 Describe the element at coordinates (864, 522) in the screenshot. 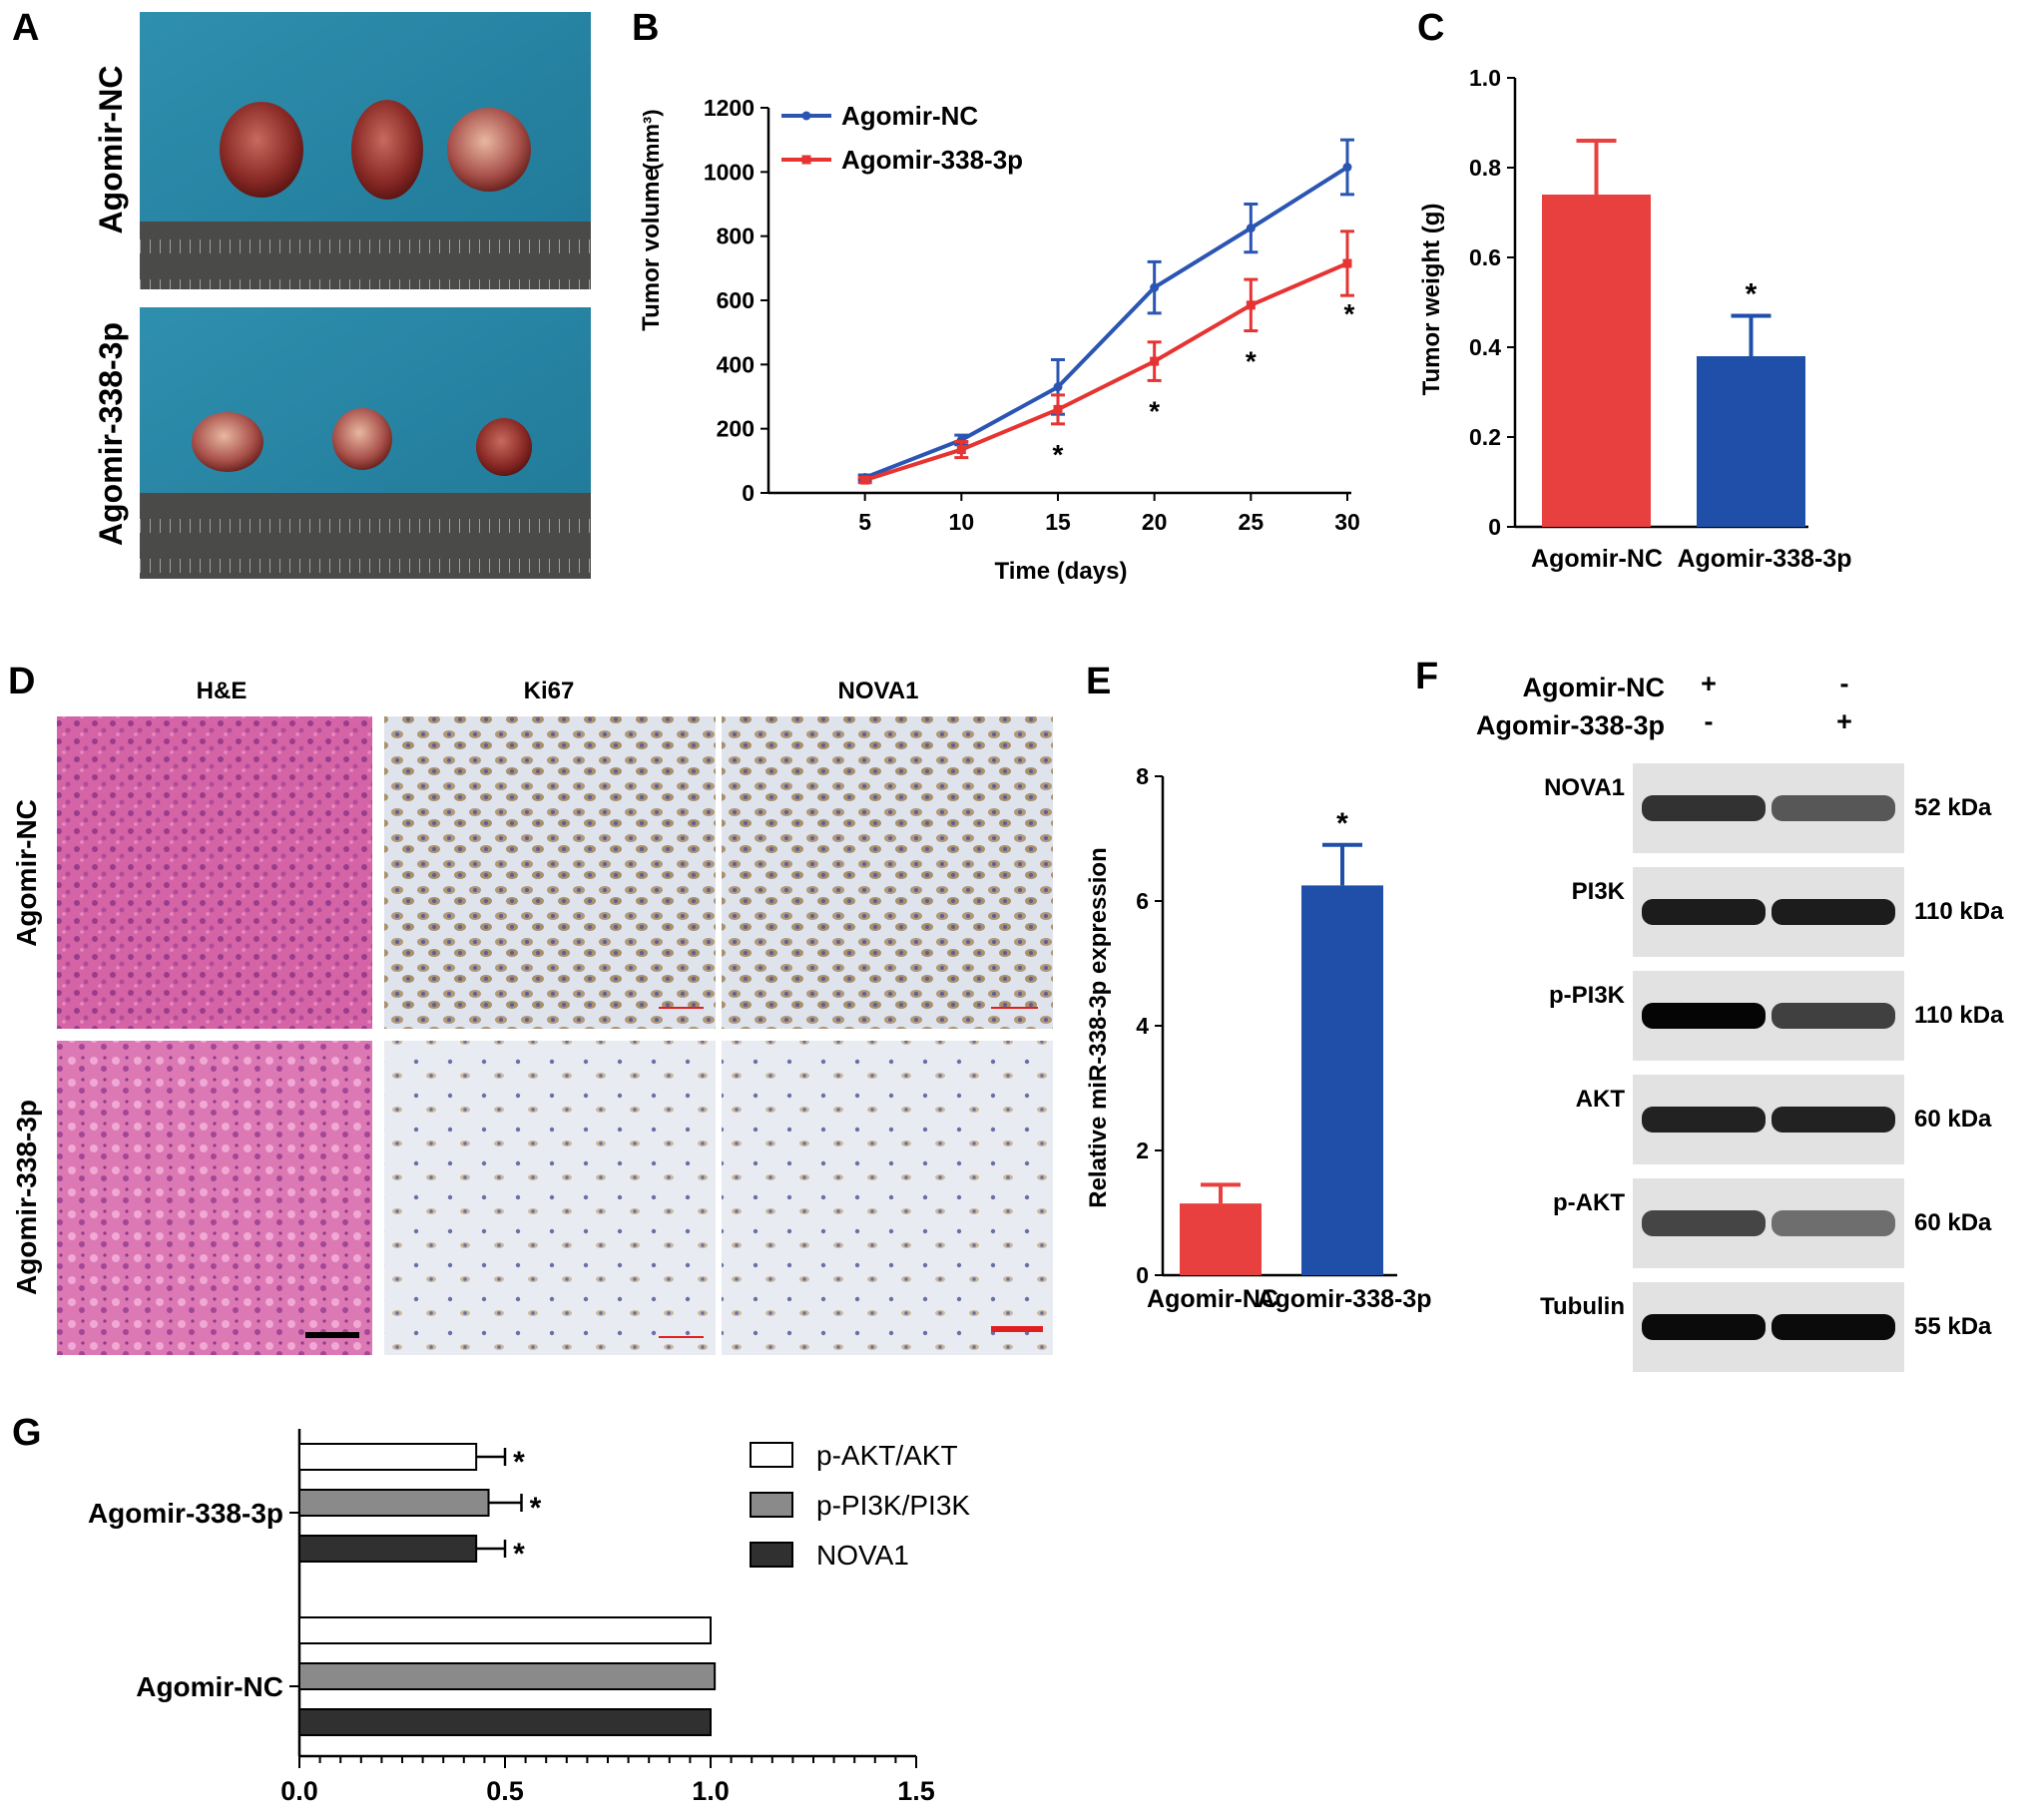

I see `x-tick-label: 5` at that location.